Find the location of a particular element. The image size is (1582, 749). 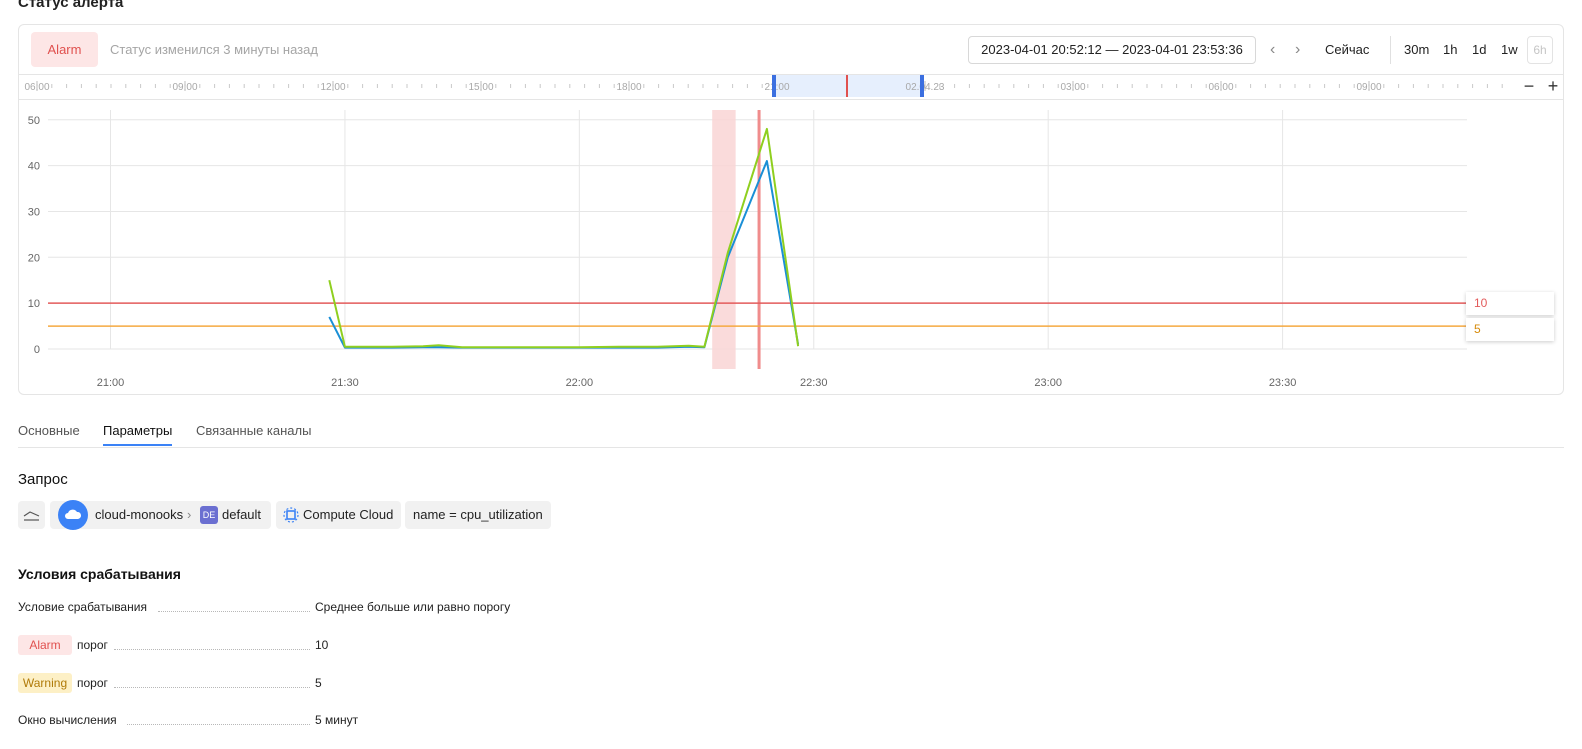

preset-6h-button: 6h is located at coordinates (1540, 50).